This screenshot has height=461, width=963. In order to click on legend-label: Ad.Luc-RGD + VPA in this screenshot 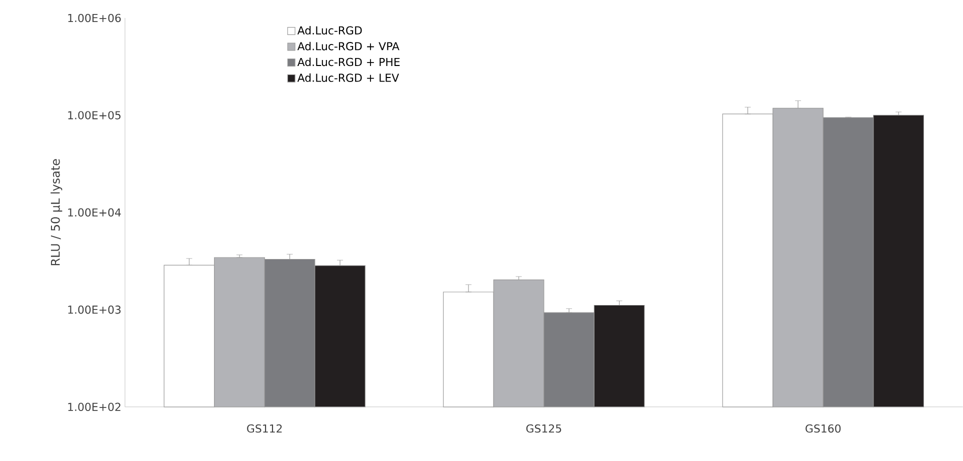, I will do `click(348, 46)`.